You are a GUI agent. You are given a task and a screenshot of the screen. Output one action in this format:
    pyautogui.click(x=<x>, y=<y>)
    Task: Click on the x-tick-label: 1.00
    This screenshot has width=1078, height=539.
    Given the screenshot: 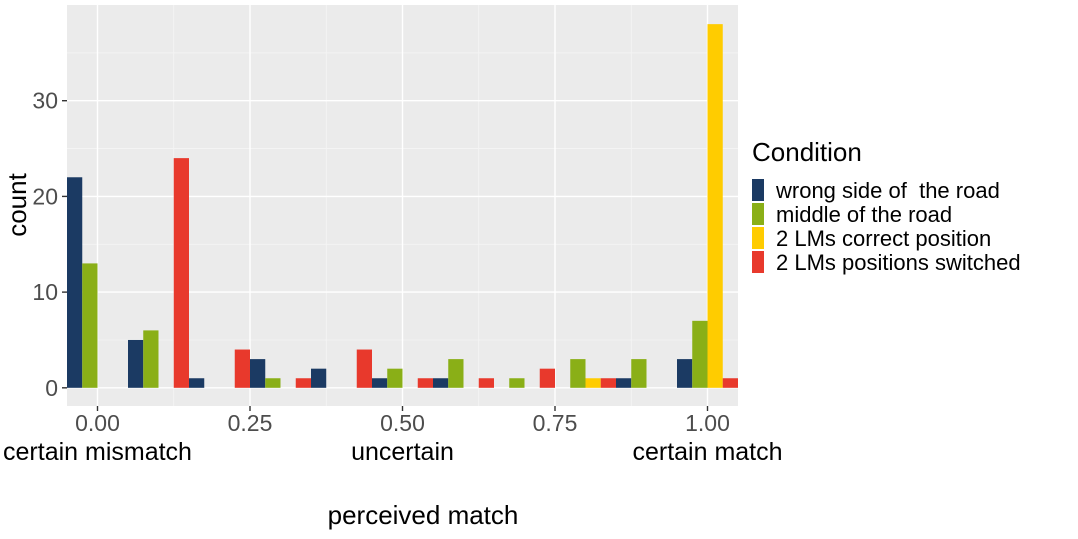 What is the action you would take?
    pyautogui.click(x=707, y=423)
    